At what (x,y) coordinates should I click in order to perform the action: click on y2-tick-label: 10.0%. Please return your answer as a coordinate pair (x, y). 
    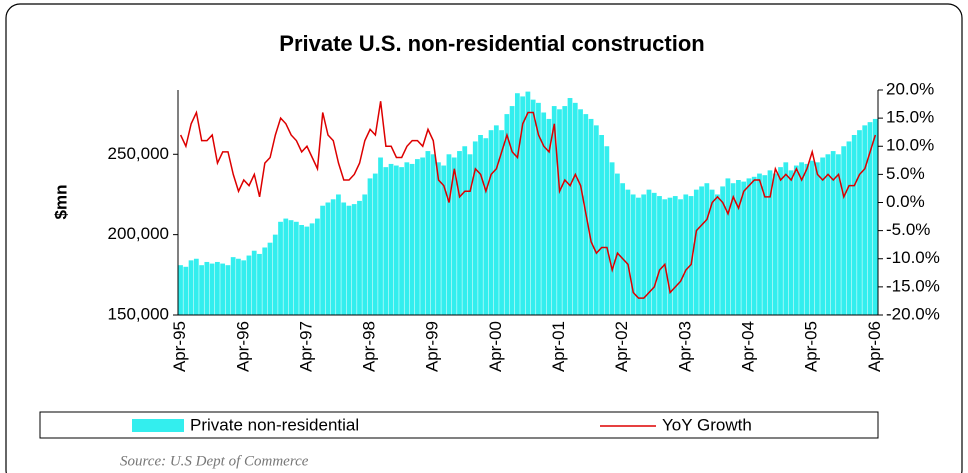
    Looking at the image, I should click on (910, 145).